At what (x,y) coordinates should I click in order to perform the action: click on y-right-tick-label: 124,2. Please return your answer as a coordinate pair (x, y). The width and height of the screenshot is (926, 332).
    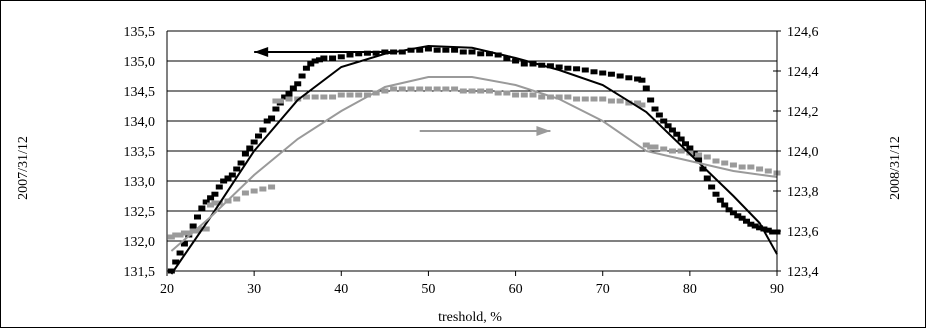
    Looking at the image, I should click on (803, 112).